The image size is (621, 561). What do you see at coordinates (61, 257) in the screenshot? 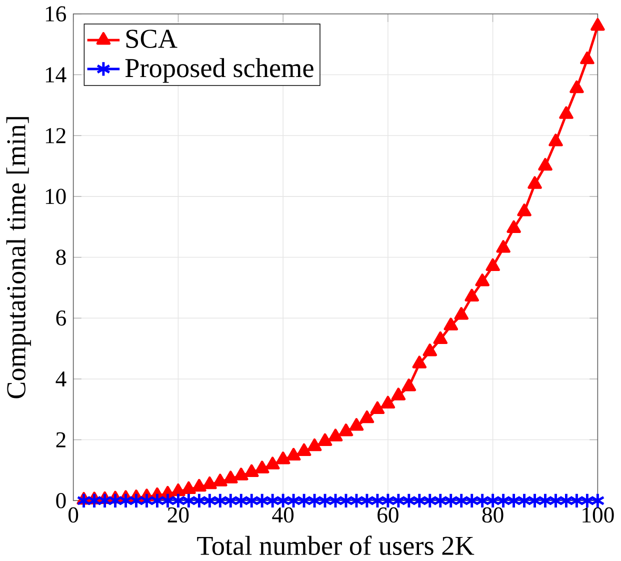
I see `y-tick-label: 8` at bounding box center [61, 257].